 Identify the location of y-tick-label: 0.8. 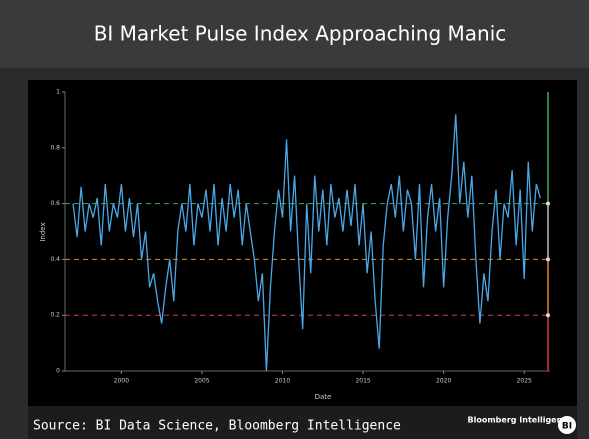
(55, 147).